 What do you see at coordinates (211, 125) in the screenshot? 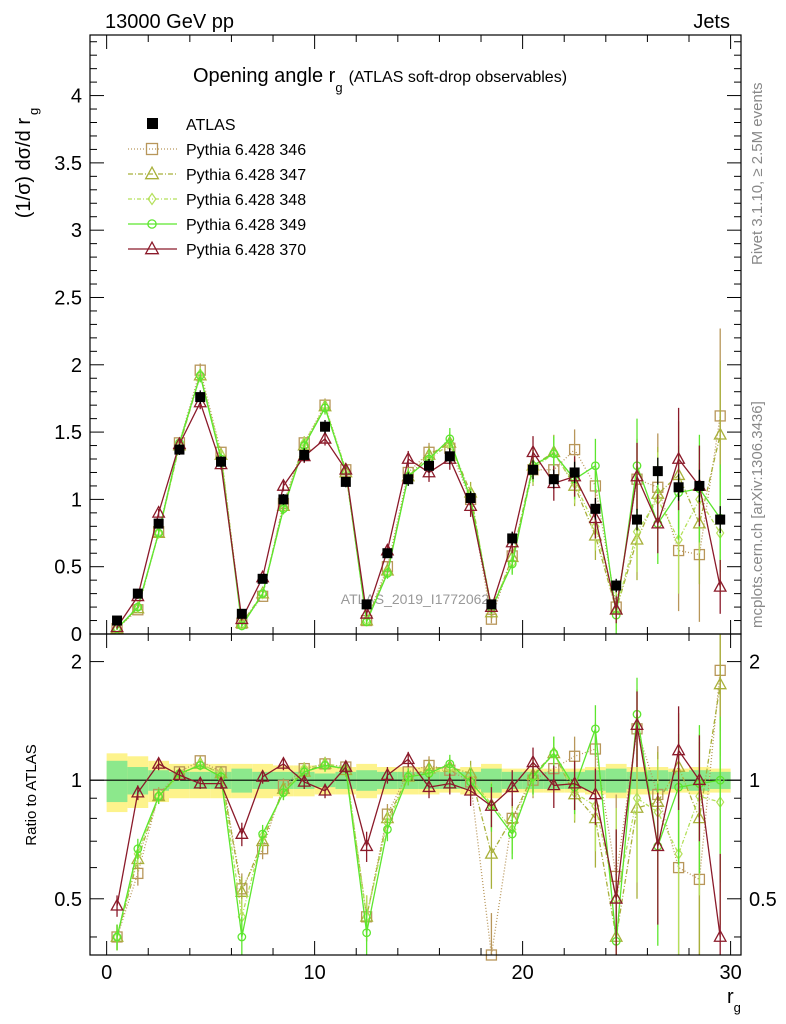
I see `legend-label: ATLAS` at bounding box center [211, 125].